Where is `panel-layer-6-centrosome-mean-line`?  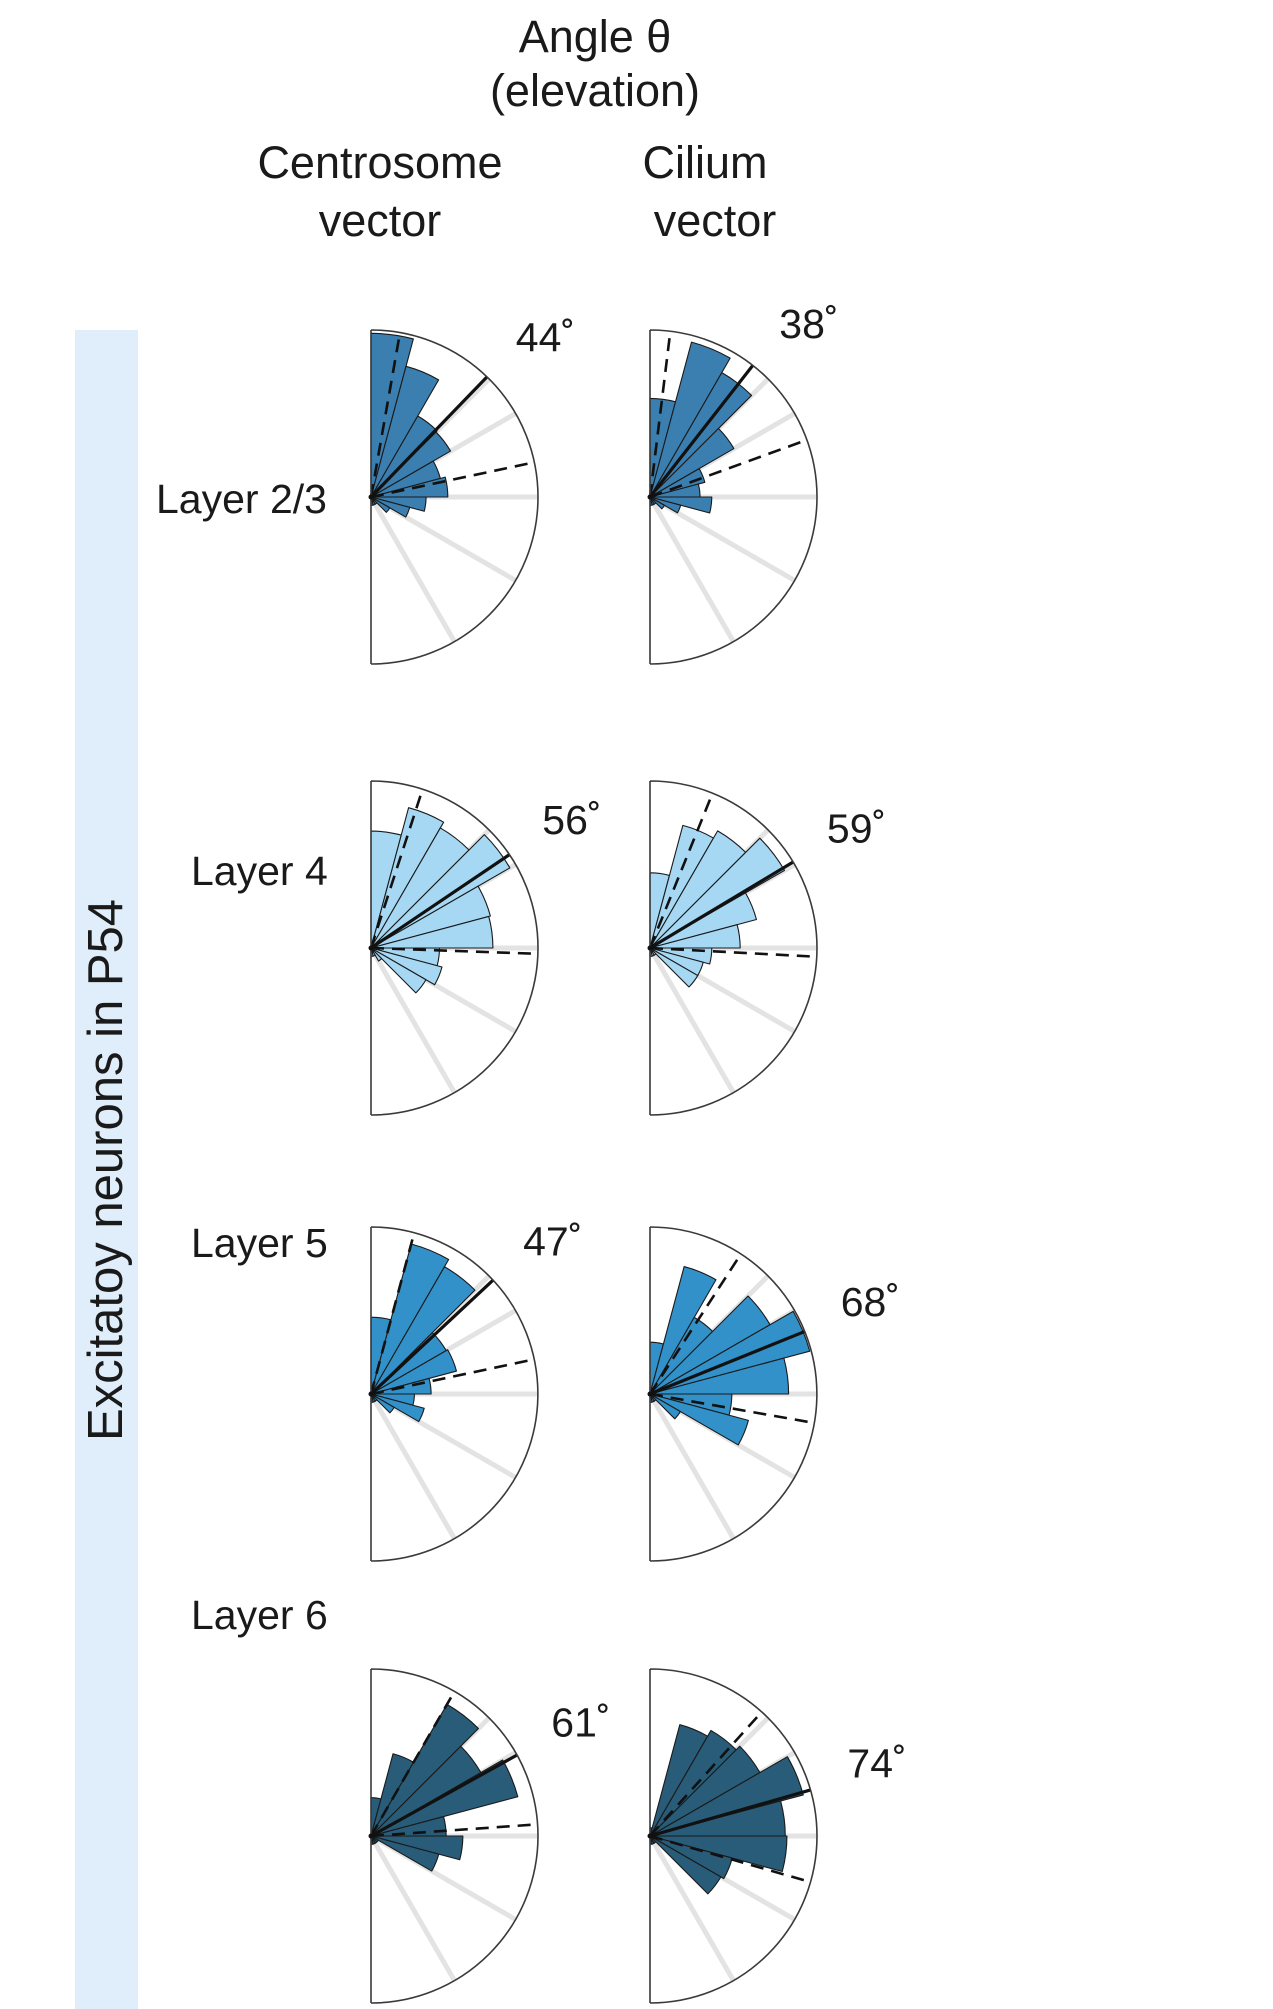 panel-layer-6-centrosome-mean-line is located at coordinates (444, 1795).